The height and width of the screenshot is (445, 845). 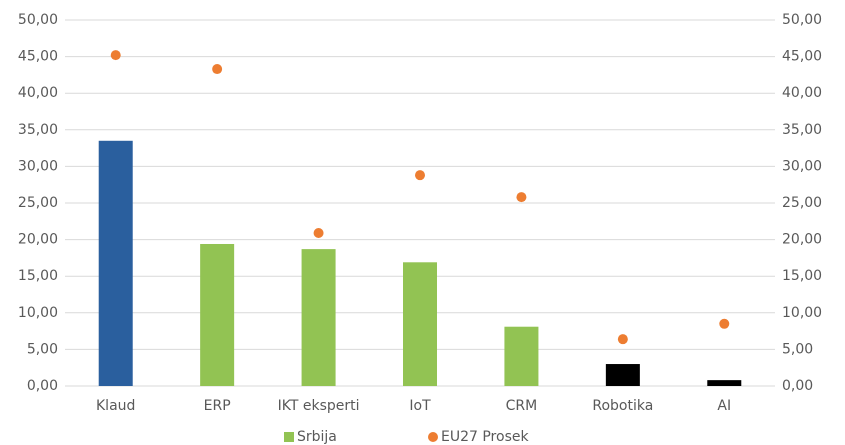 What do you see at coordinates (802, 240) in the screenshot?
I see `y2-tick-label: 20,00` at bounding box center [802, 240].